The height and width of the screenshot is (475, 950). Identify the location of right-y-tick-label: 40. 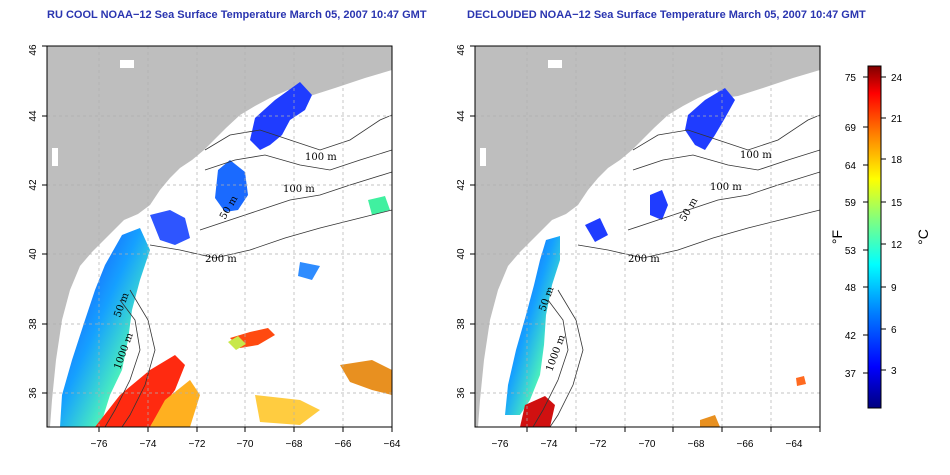
(461, 254).